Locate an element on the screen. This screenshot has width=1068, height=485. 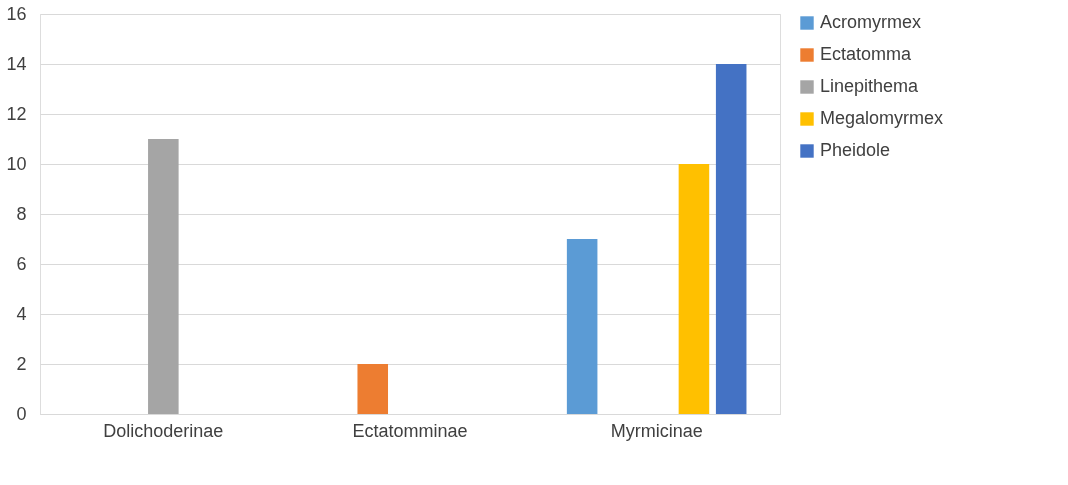
y-tick-label: 12 is located at coordinates (16, 113).